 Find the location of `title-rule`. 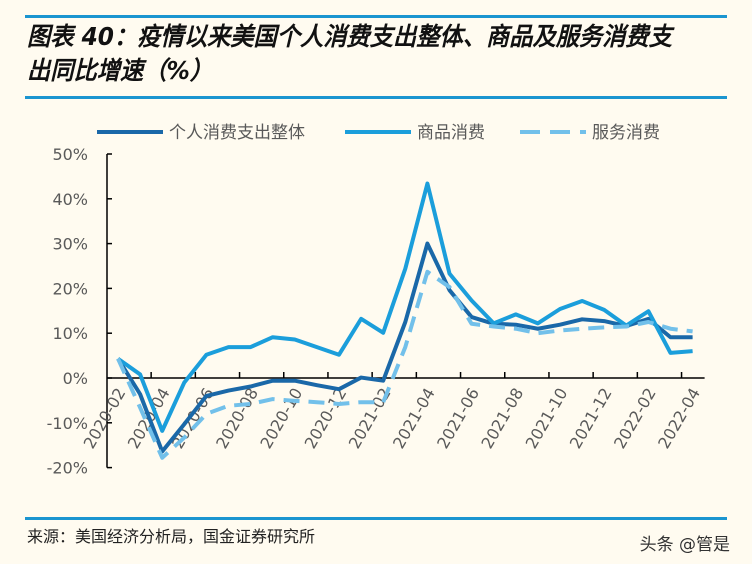

title-rule is located at coordinates (376, 97).